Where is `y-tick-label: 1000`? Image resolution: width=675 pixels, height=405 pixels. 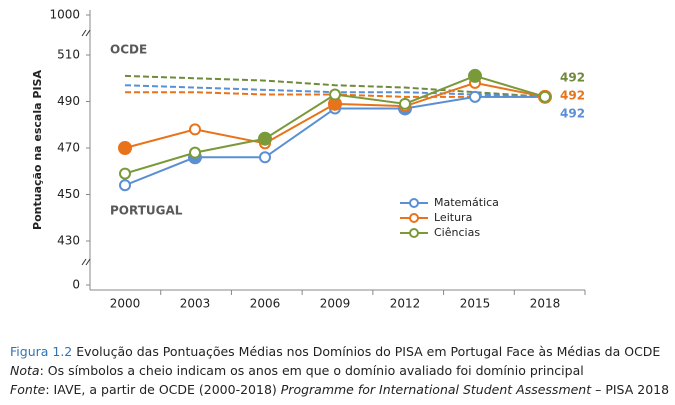 y-tick-label: 1000 is located at coordinates (64, 15).